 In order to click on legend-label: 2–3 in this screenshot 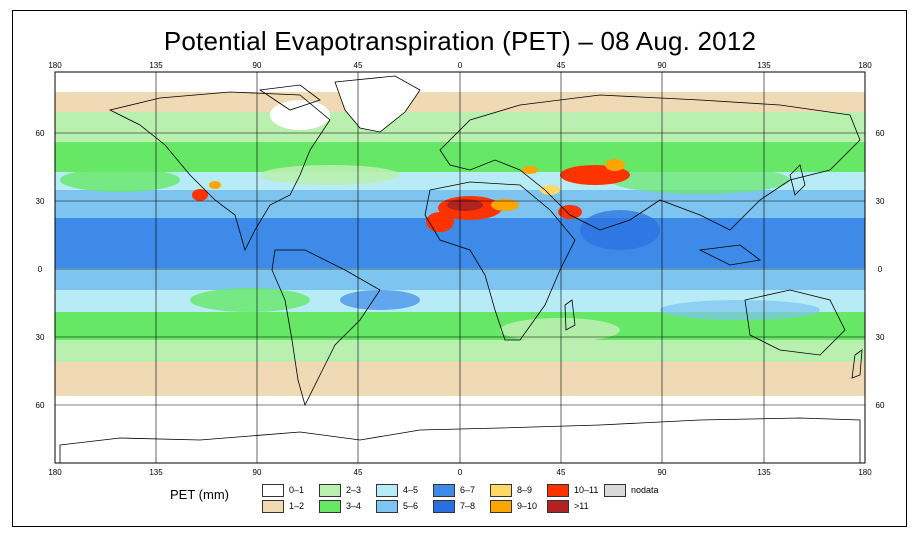, I will do `click(354, 490)`.